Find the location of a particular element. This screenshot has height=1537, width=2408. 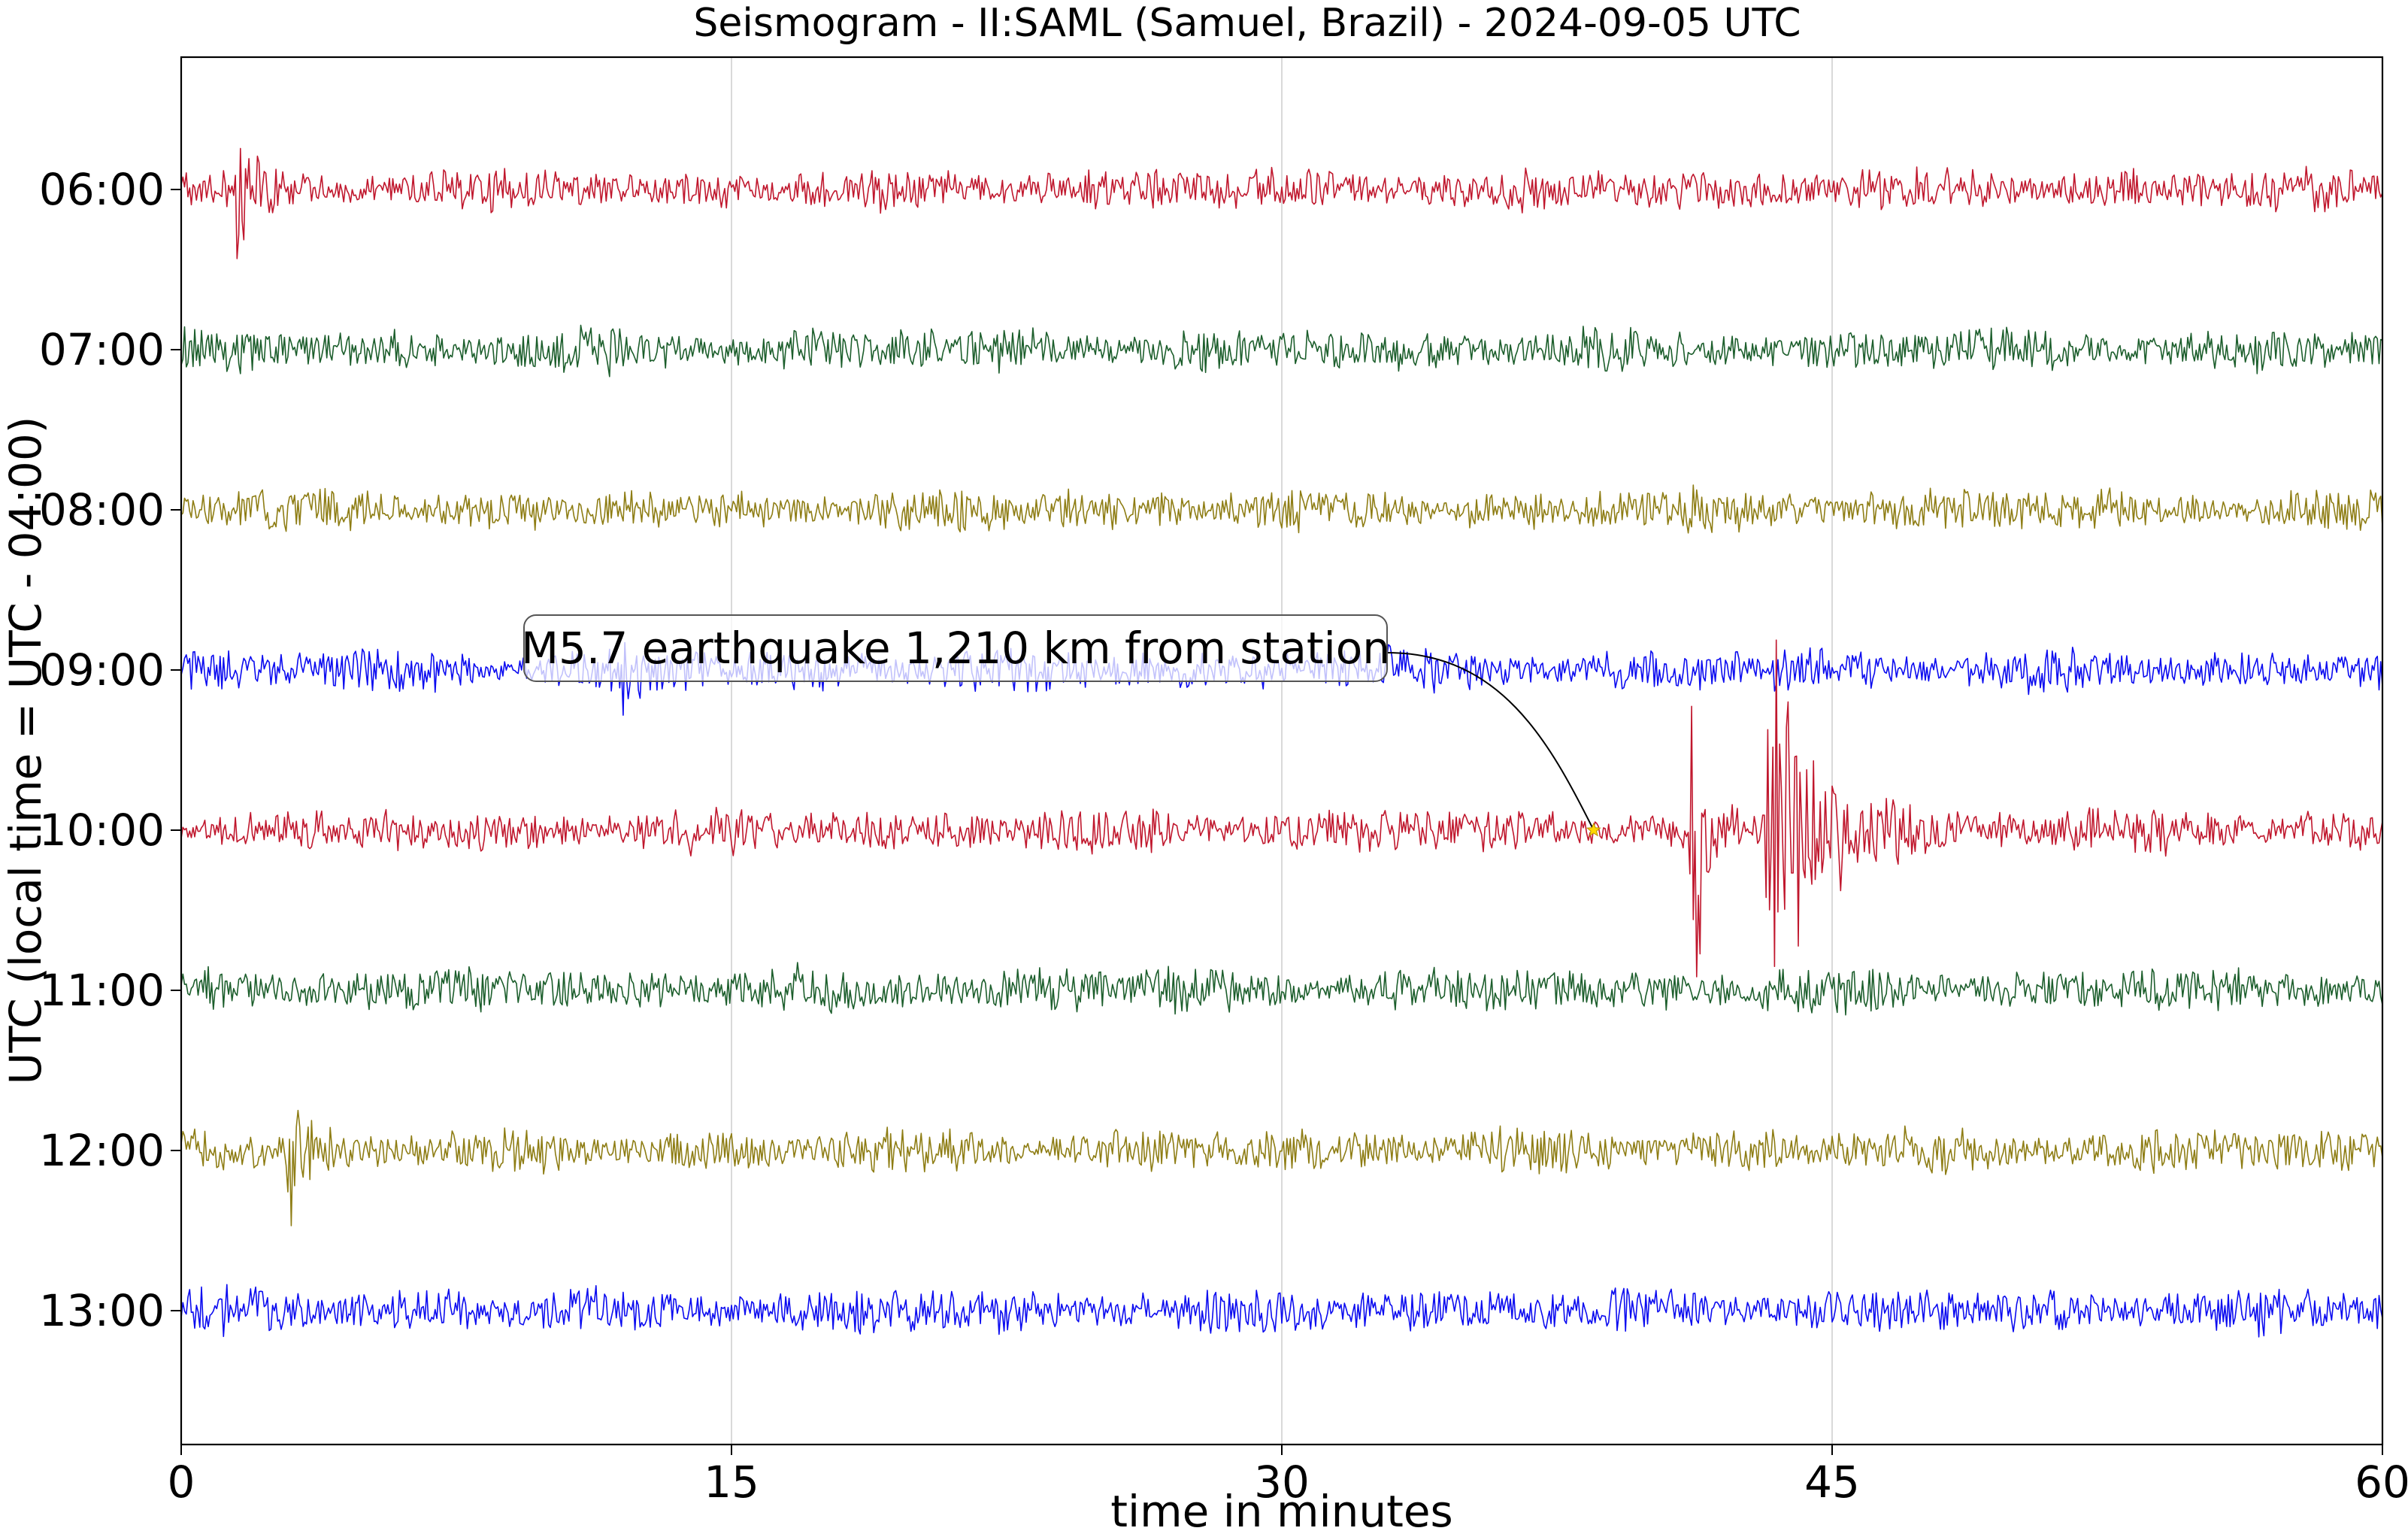

y-tick-label: 08:00 is located at coordinates (102, 509).